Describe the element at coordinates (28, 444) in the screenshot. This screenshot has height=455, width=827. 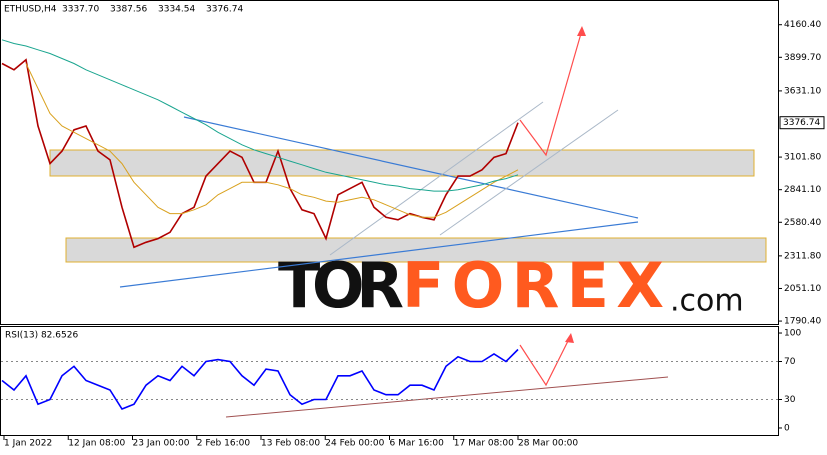
I see `x-tick-label: 1 Jan 2022` at that location.